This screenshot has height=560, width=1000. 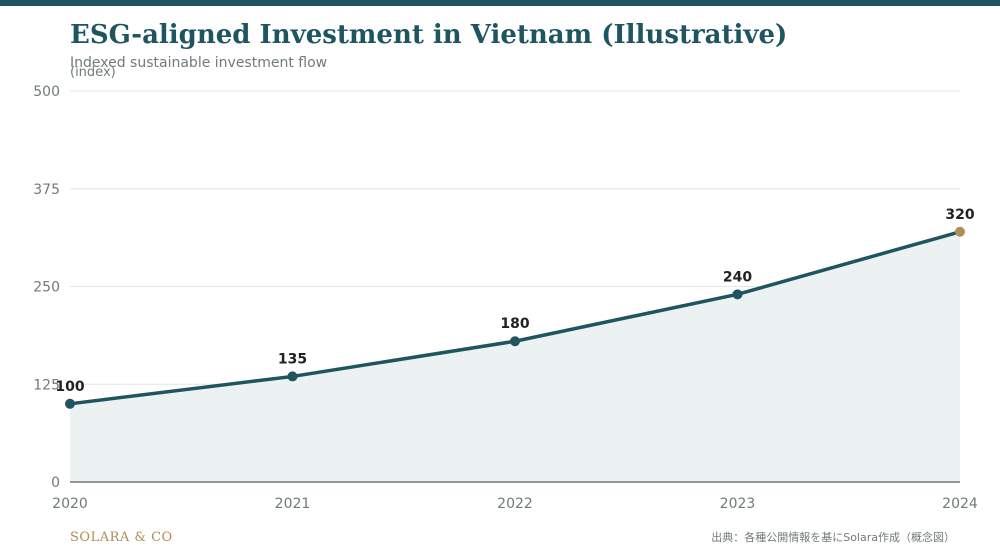 I want to click on data-label: 135, so click(x=292, y=359).